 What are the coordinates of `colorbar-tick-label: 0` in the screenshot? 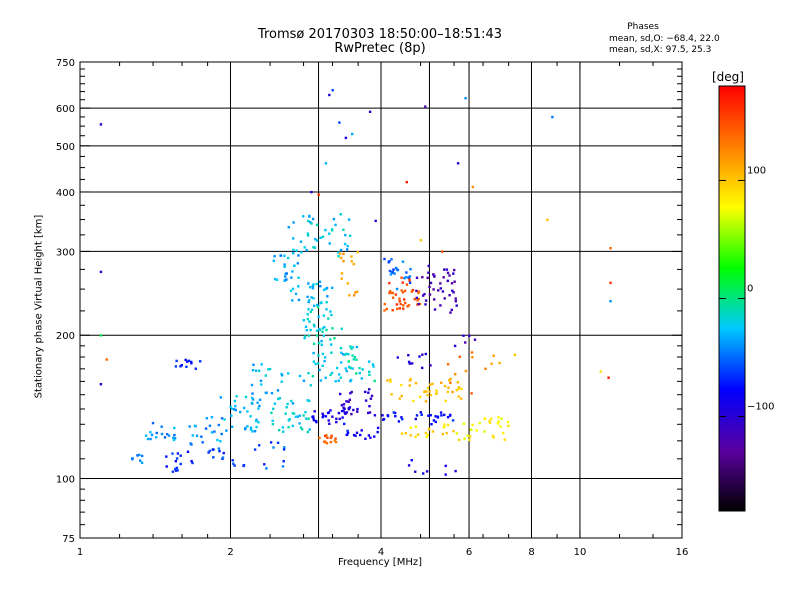 It's located at (750, 289).